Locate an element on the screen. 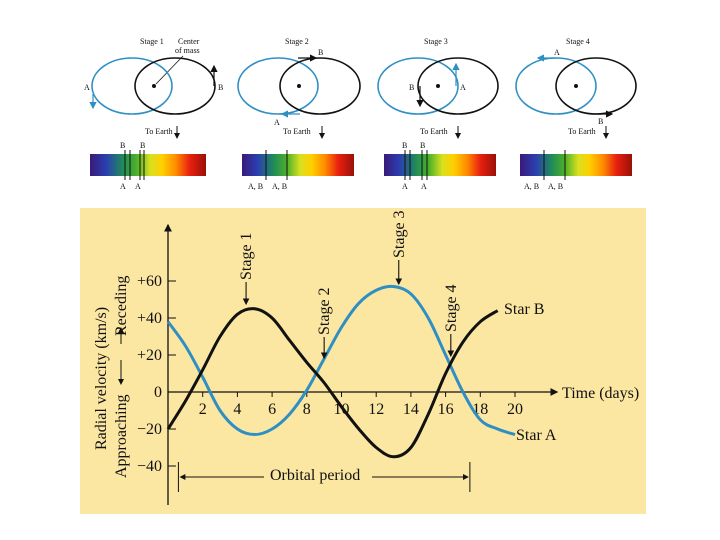  receding-label: Receding is located at coordinates (121, 306).